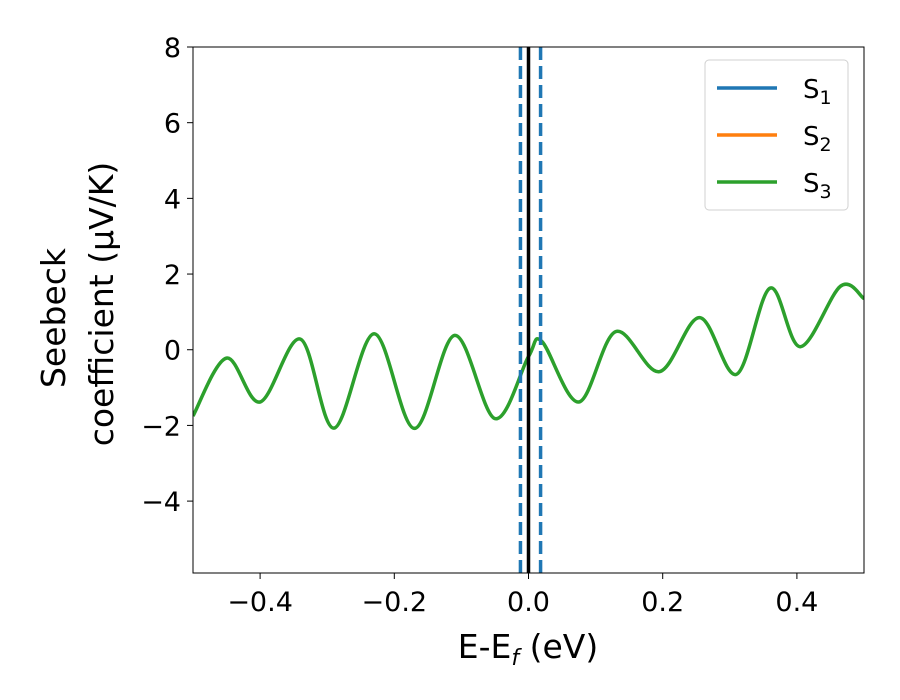 The width and height of the screenshot is (900, 700). What do you see at coordinates (776, 135) in the screenshot?
I see `legend: S1 S2 S3` at bounding box center [776, 135].